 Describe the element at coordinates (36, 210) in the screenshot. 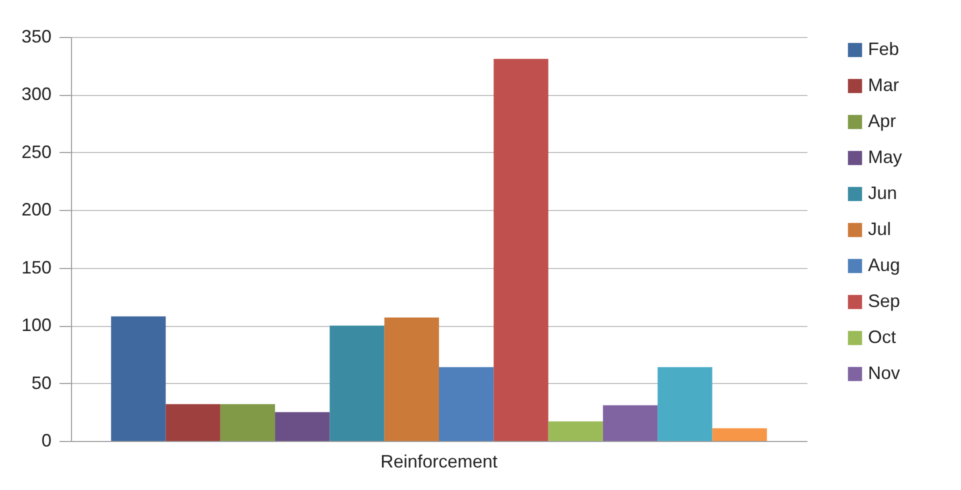

I see `y-tick-label: 200` at that location.